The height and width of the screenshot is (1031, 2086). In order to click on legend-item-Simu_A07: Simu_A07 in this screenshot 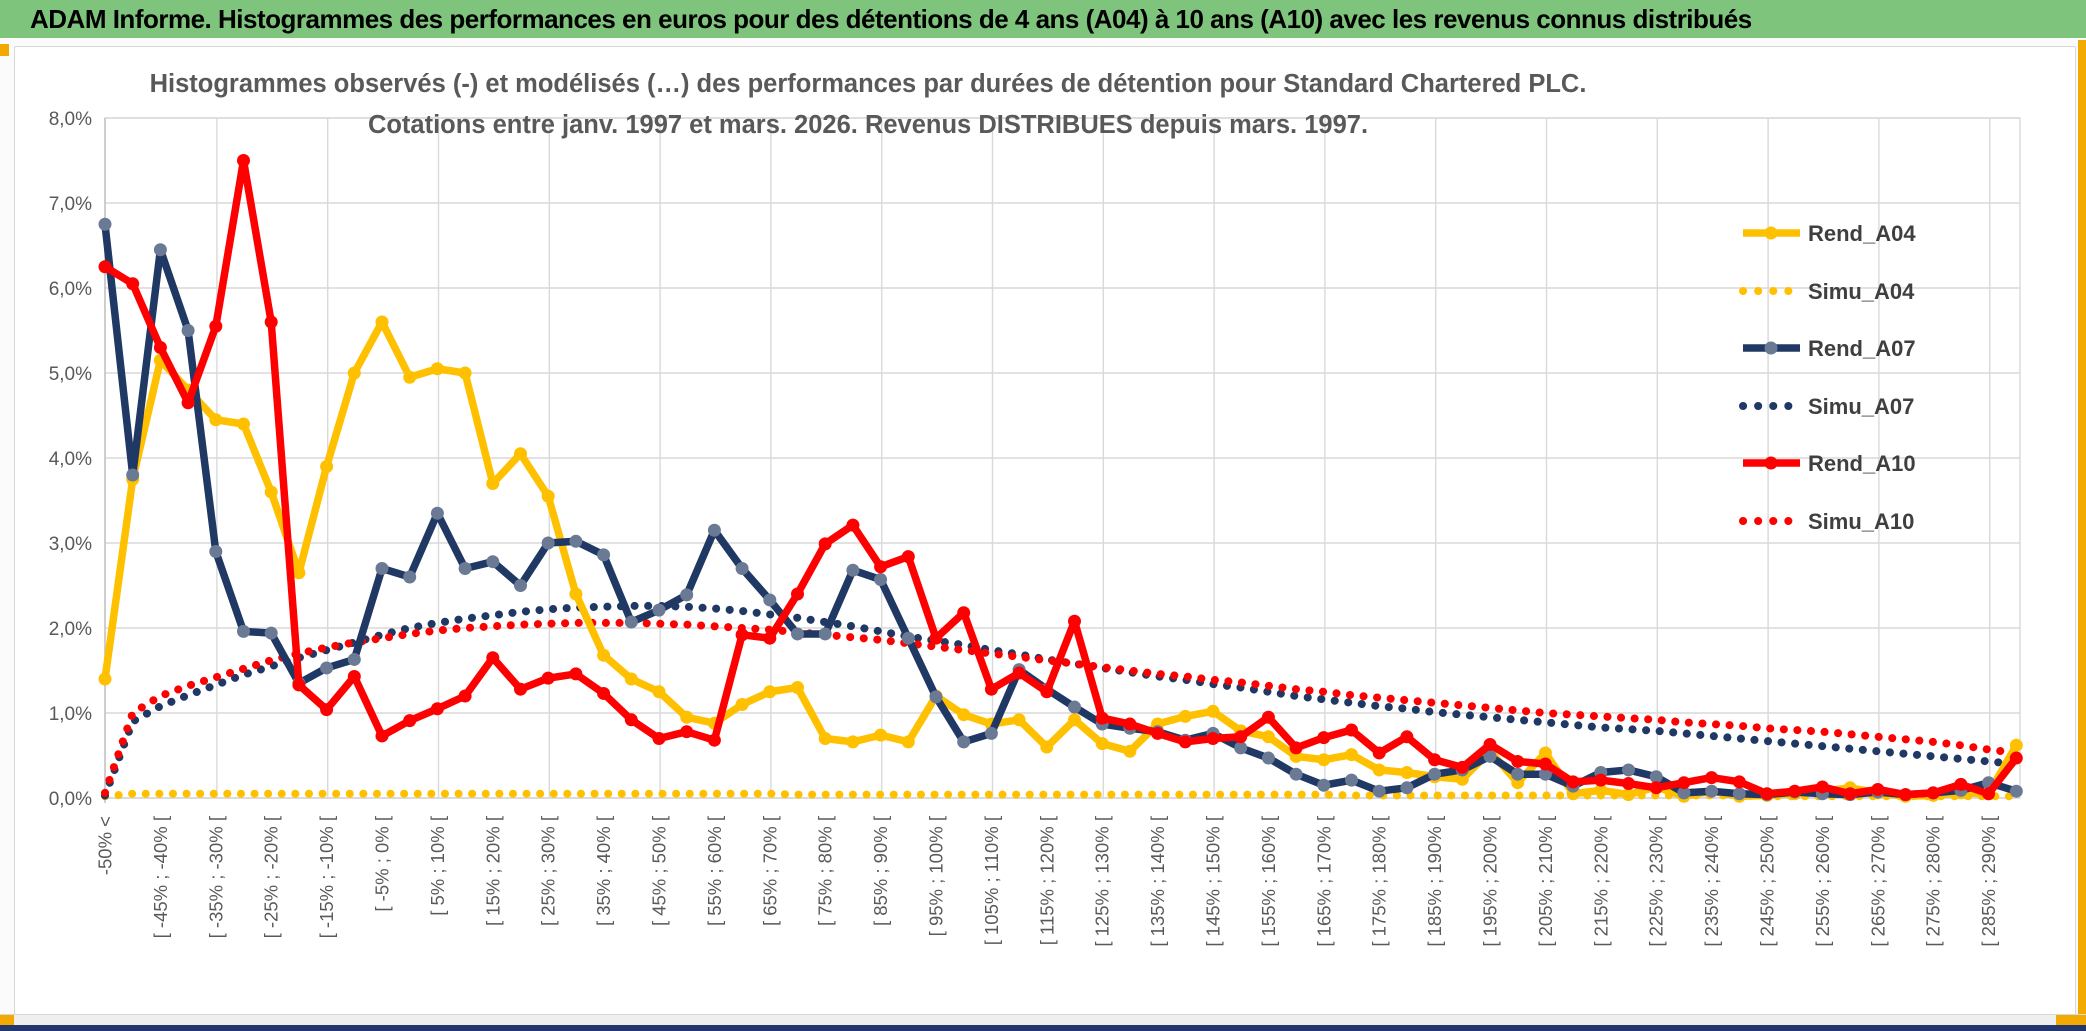, I will do `click(1826, 406)`.